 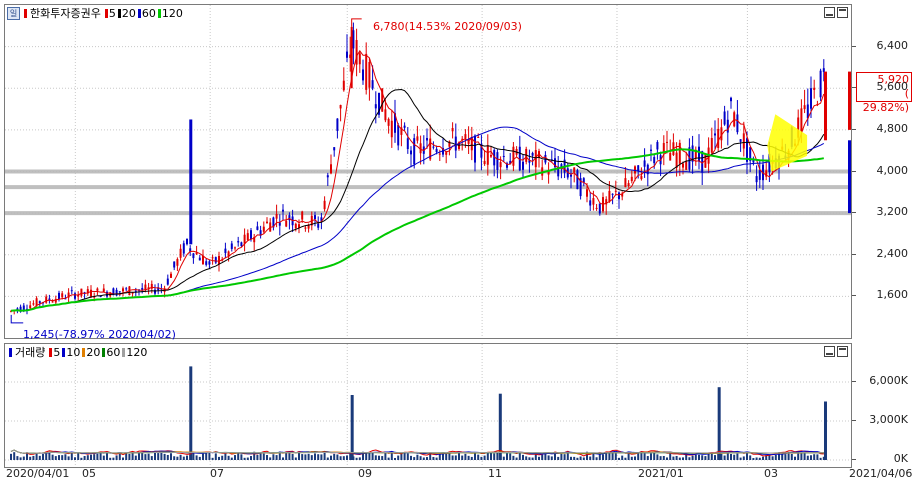 What do you see at coordinates (159, 13) in the screenshot?
I see `ma-120-color-icon` at bounding box center [159, 13].